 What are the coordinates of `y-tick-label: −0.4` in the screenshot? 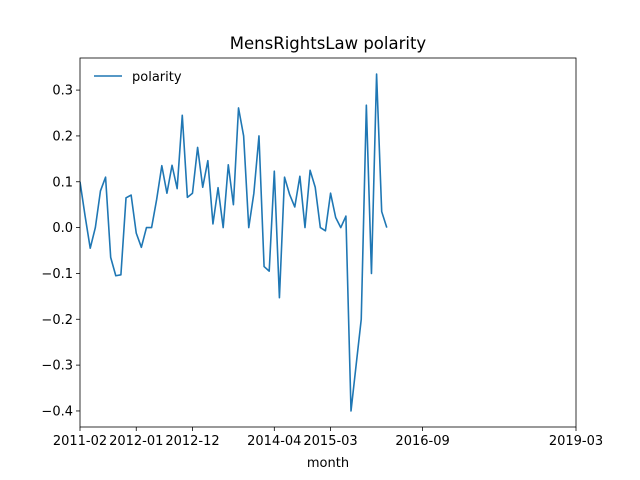 It's located at (57, 411).